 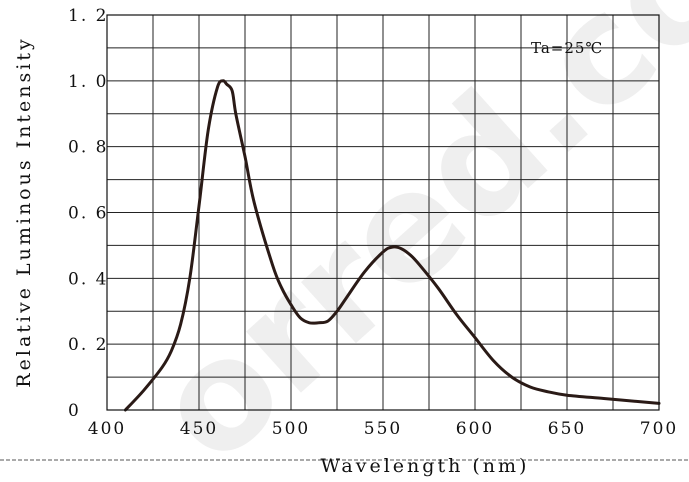 What do you see at coordinates (107, 429) in the screenshot?
I see `x-tick-label: 400` at bounding box center [107, 429].